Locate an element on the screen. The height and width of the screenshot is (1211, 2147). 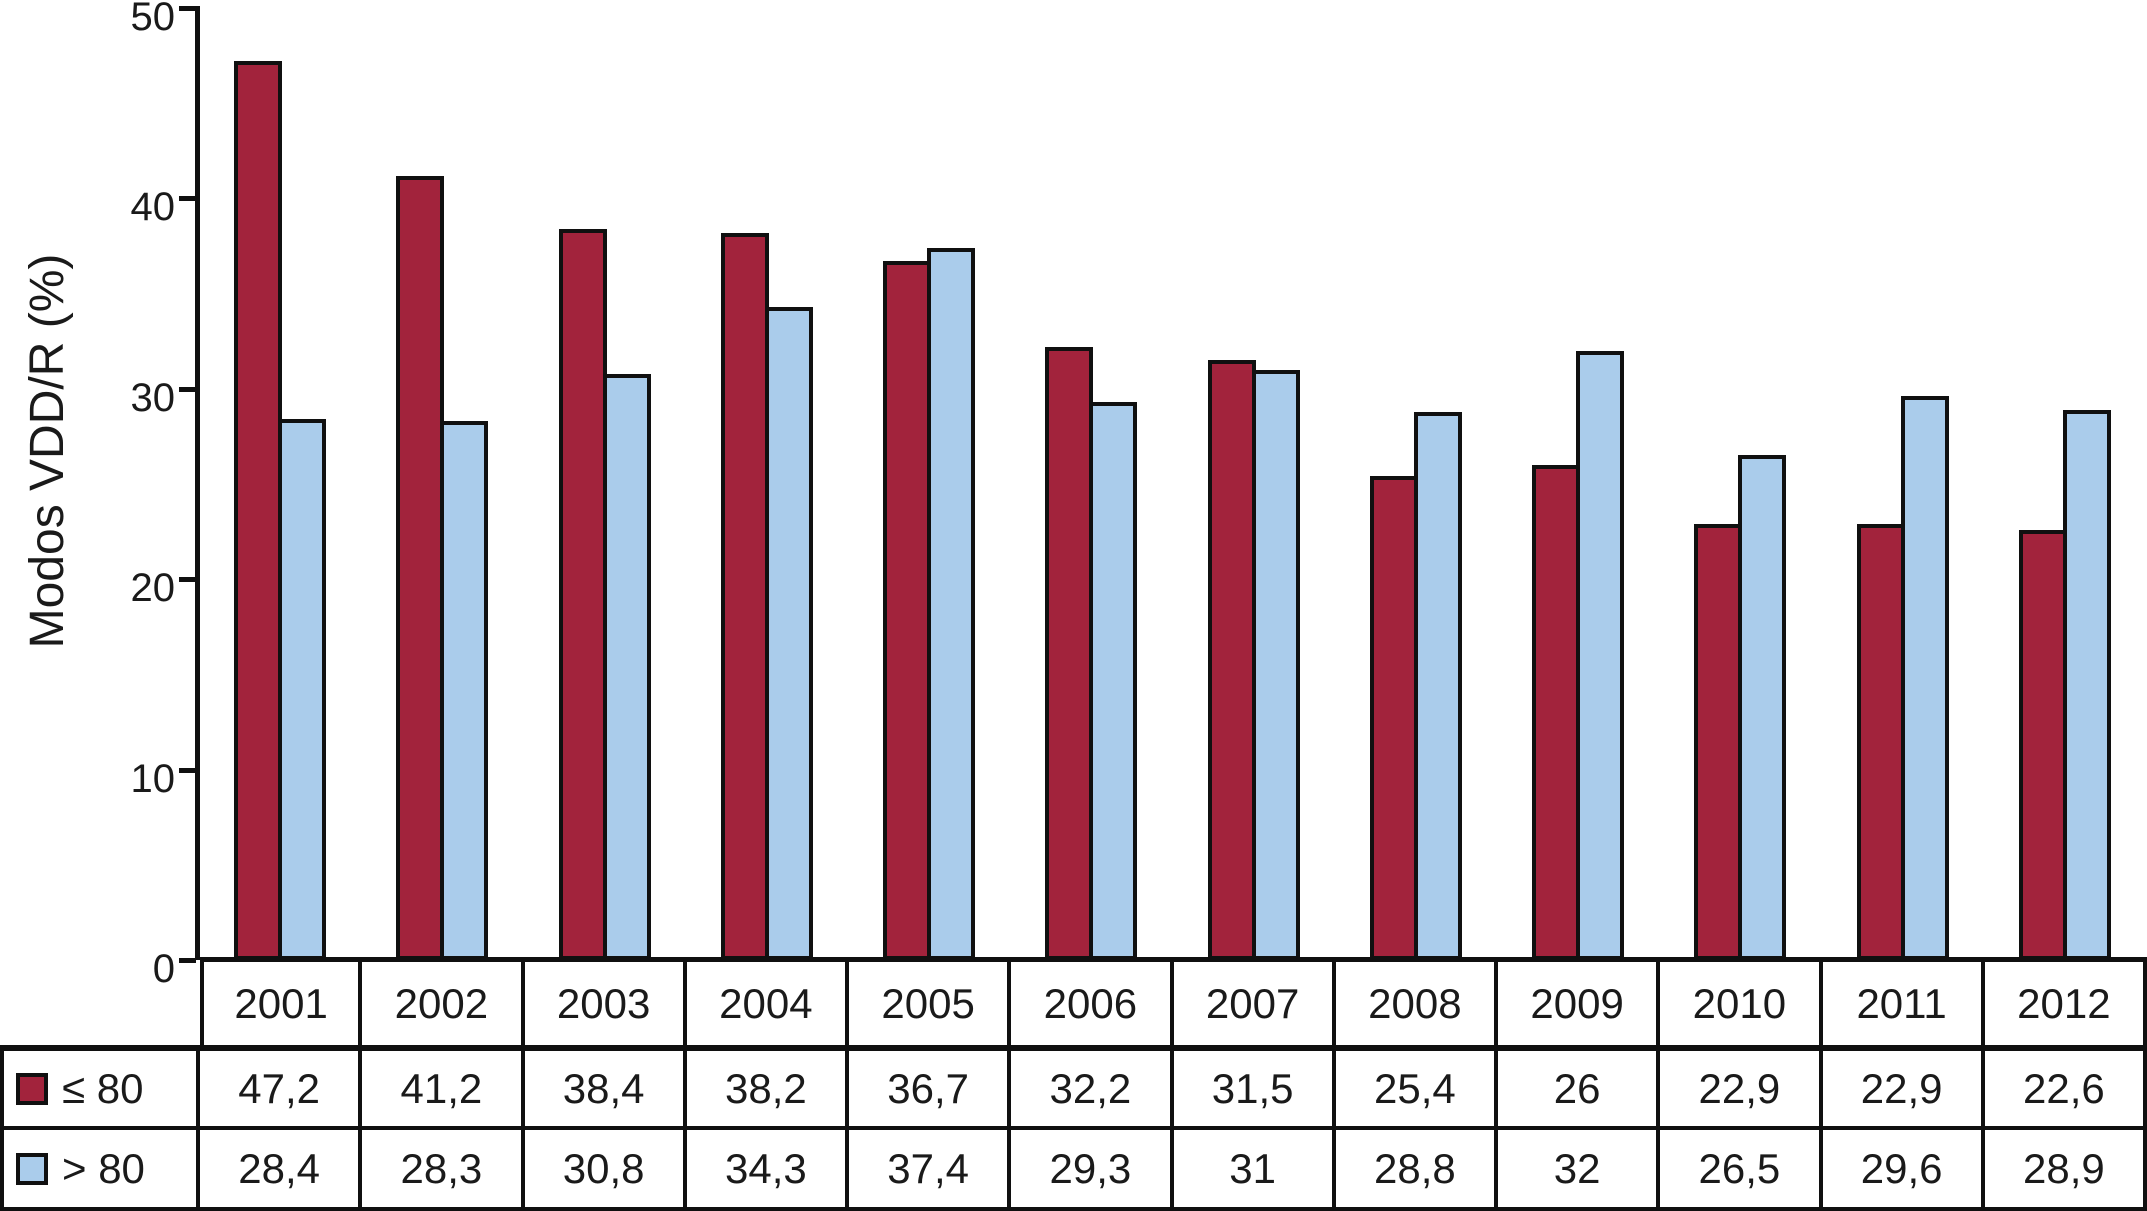
year-header-2009: 2009 is located at coordinates (1579, 1001).